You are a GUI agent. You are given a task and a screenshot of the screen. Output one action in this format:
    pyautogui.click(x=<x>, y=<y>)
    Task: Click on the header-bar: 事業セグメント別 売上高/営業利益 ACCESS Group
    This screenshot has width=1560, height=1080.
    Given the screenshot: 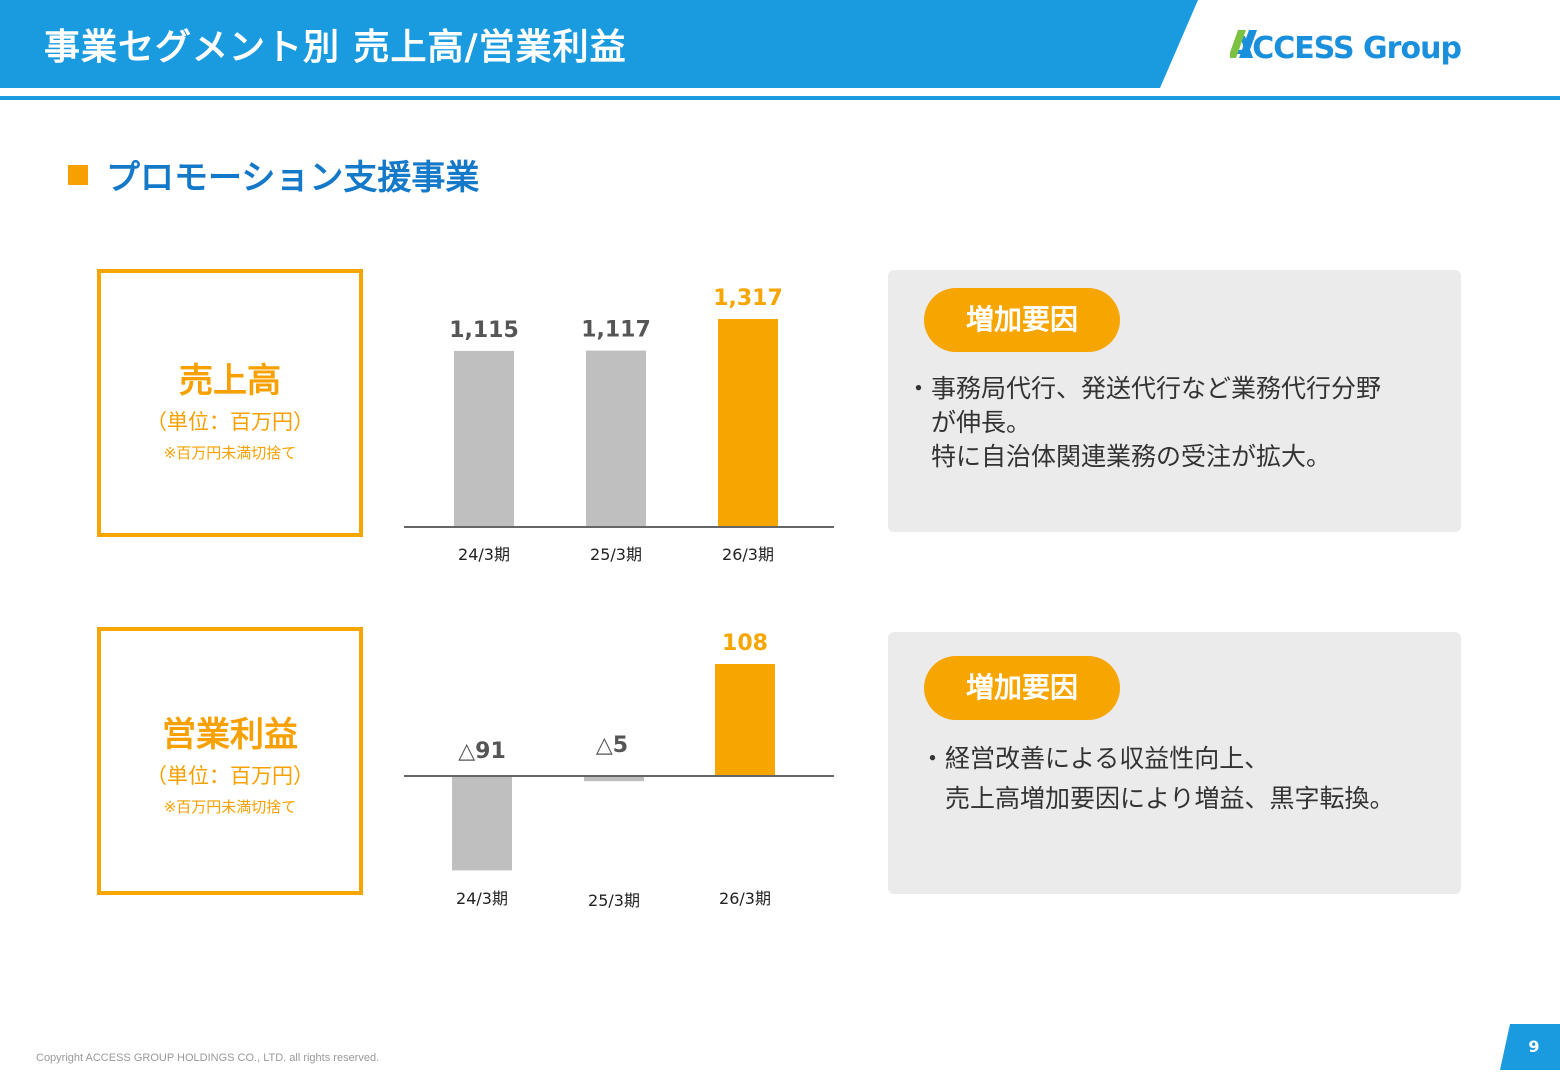 What is the action you would take?
    pyautogui.click(x=780, y=44)
    